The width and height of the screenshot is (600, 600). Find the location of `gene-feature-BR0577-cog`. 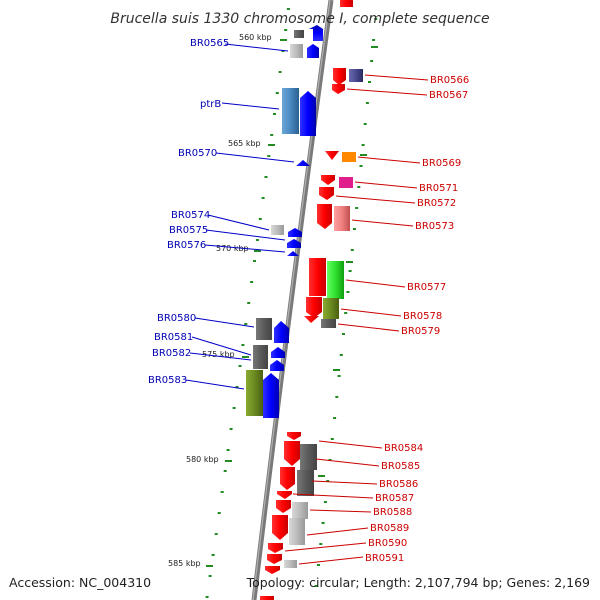

gene-feature-BR0577-cog is located at coordinates (335, 280).